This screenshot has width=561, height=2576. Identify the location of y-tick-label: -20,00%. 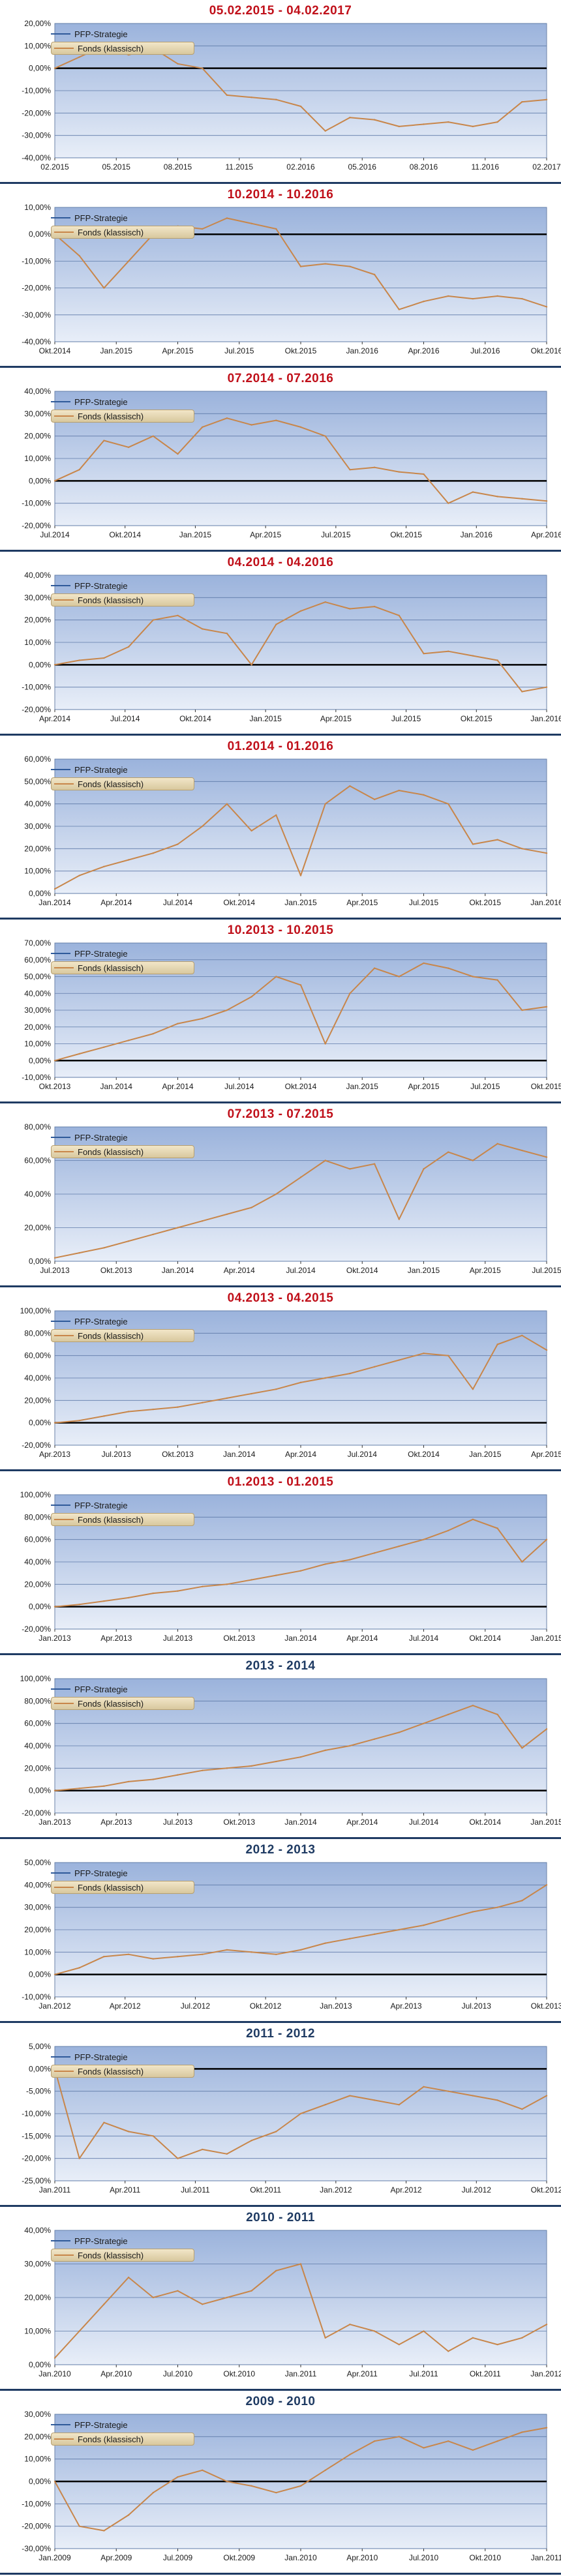
(36, 288).